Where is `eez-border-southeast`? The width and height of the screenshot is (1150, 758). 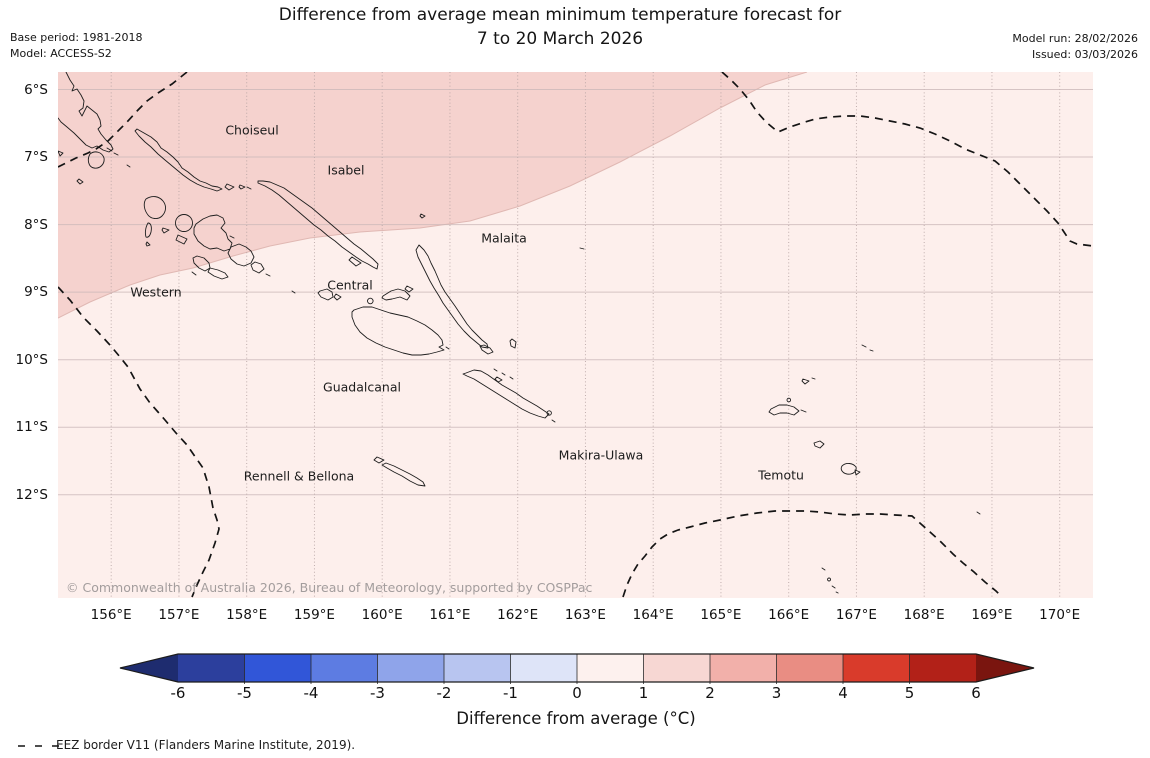
eez-border-southeast is located at coordinates (812, 554).